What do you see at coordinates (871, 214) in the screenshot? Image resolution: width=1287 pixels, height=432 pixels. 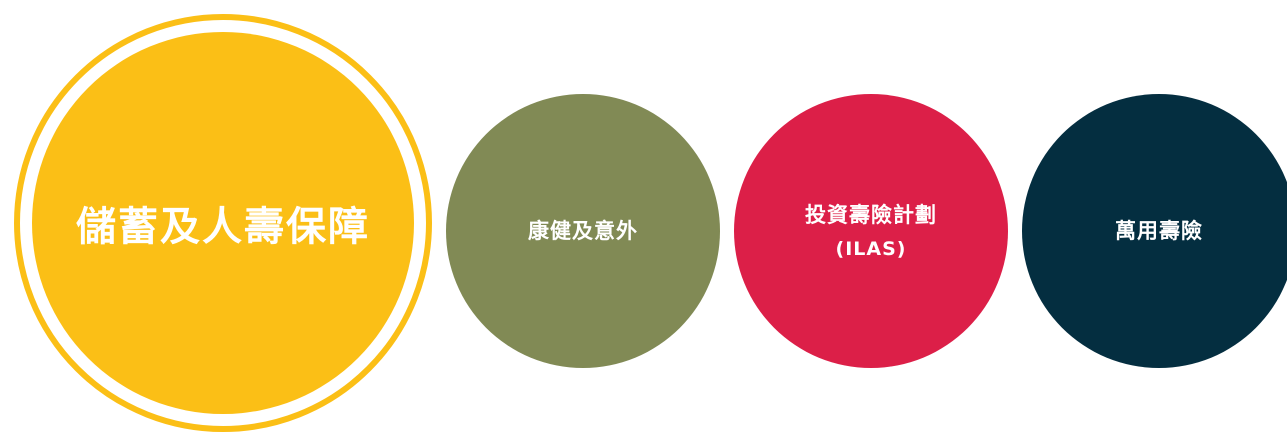 I see `category-label: 投資壽險計劃` at bounding box center [871, 214].